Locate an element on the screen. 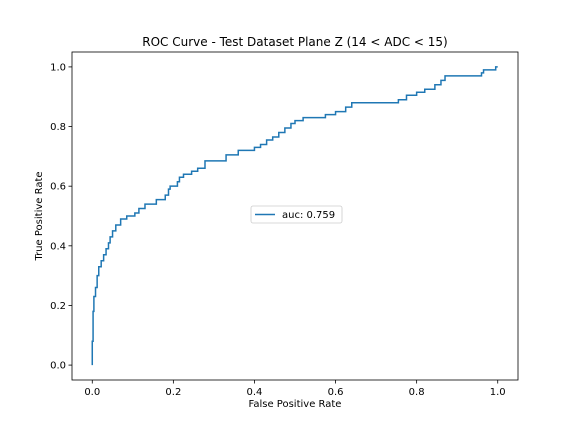 This screenshot has height=432, width=576. x-tick-label: 0.8 is located at coordinates (417, 392).